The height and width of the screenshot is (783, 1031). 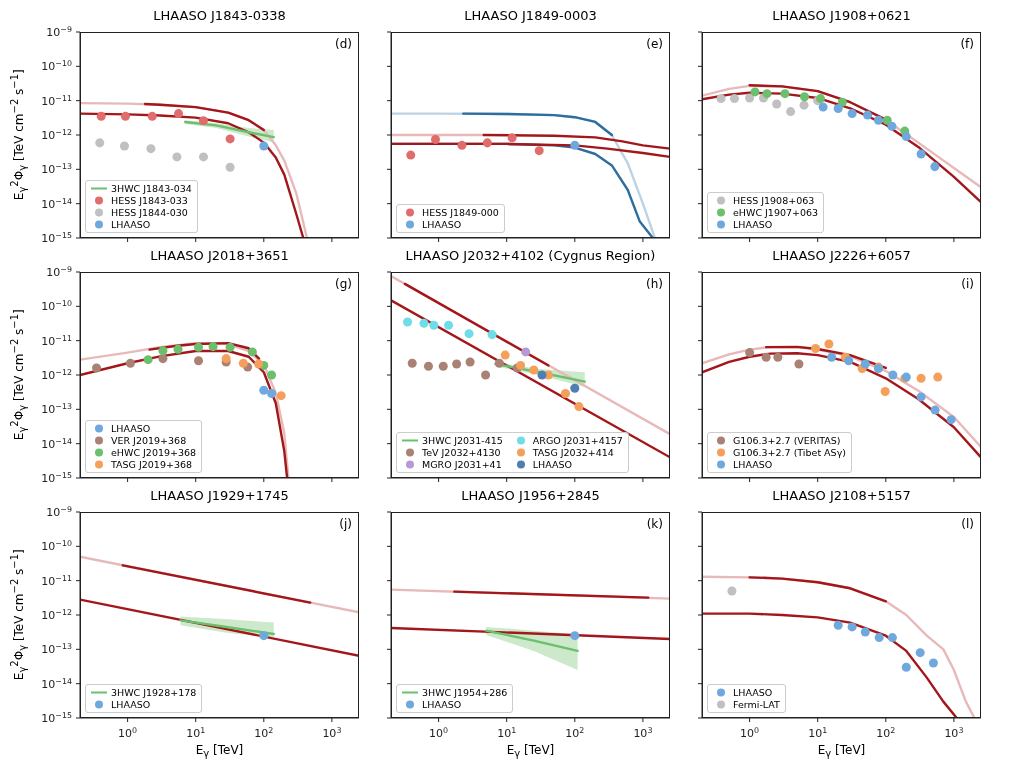 What do you see at coordinates (149, 212) in the screenshot?
I see `legend-label: HESS J1844-030` at bounding box center [149, 212].